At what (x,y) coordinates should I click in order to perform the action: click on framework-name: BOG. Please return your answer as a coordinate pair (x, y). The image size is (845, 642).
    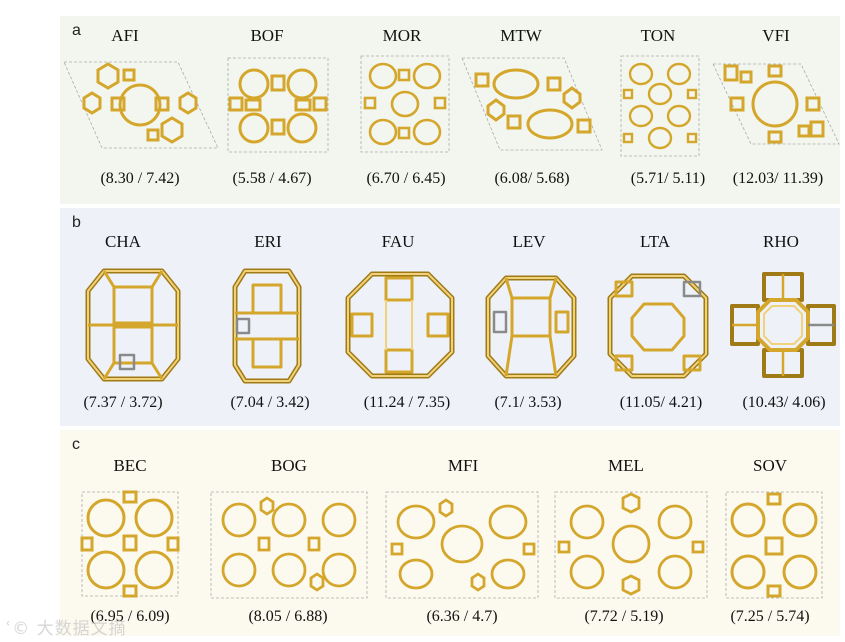
    Looking at the image, I should click on (289, 465).